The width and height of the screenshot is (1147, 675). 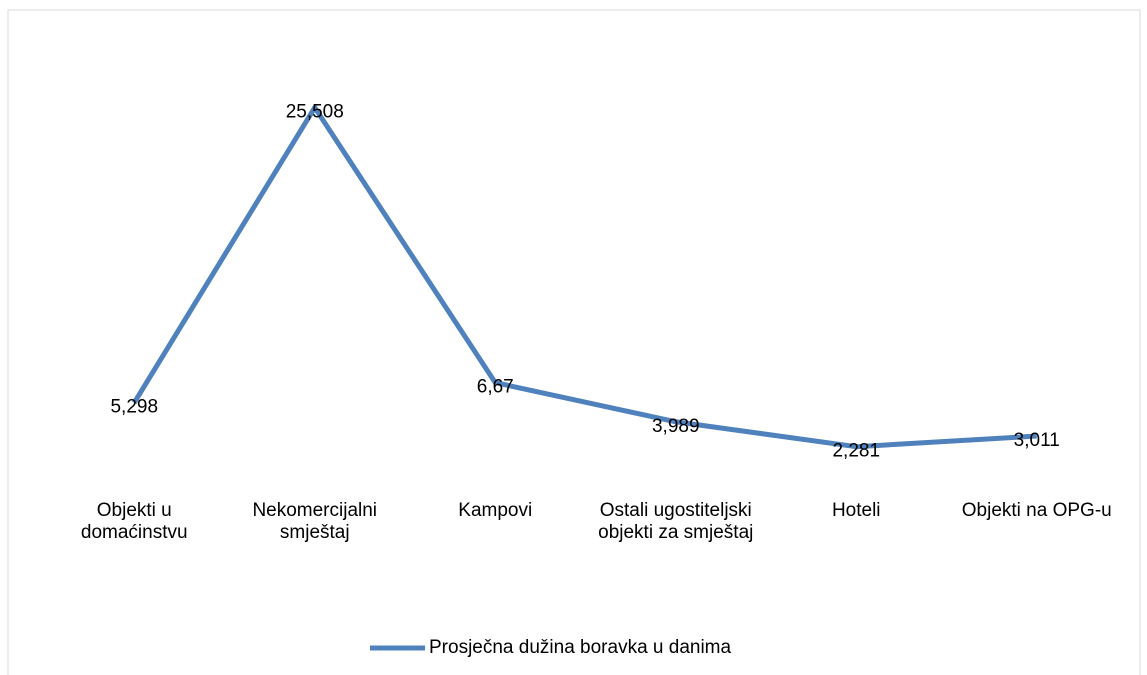 What do you see at coordinates (856, 451) in the screenshot?
I see `data-label: 2,281` at bounding box center [856, 451].